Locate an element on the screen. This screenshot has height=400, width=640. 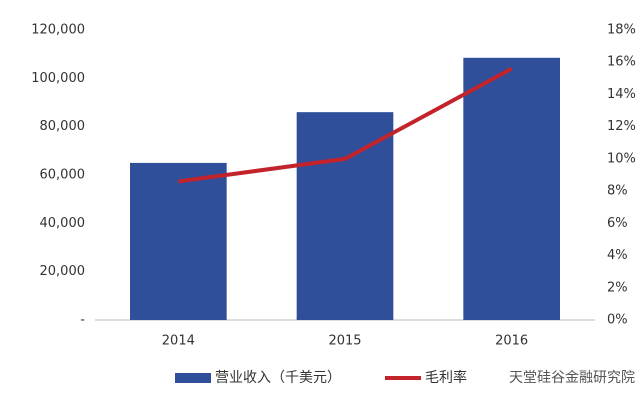
y-tick-label: 60,000 is located at coordinates (63, 175).